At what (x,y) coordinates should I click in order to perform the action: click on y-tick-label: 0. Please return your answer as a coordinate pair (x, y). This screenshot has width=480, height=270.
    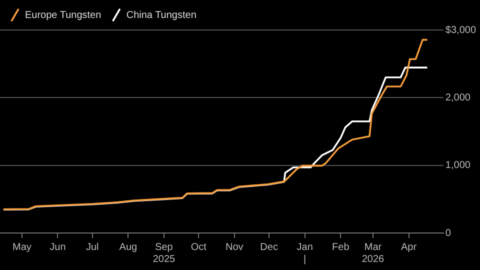
    Looking at the image, I should click on (448, 233).